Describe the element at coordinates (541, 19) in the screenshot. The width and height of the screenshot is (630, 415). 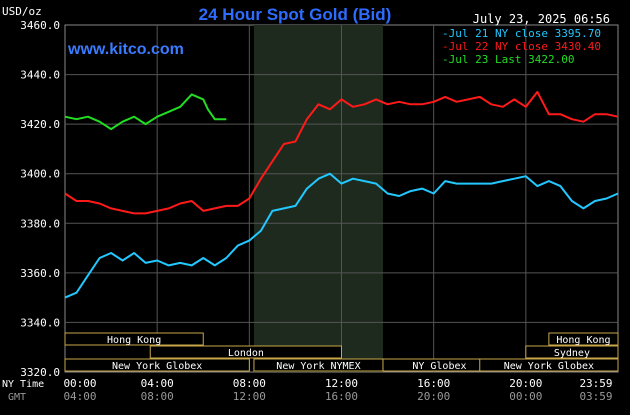
I see `date-stamp: July 23, 2025 06:56` at that location.